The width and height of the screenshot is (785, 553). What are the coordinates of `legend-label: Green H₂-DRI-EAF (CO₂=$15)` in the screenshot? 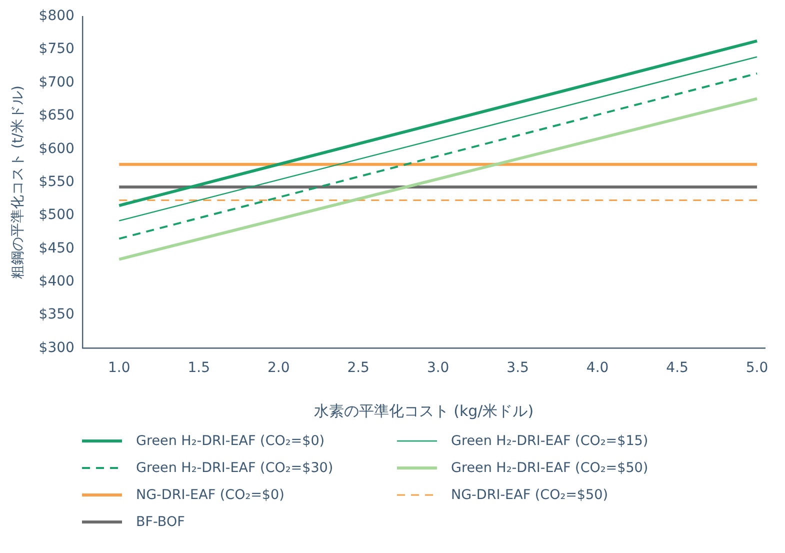 It's located at (549, 440).